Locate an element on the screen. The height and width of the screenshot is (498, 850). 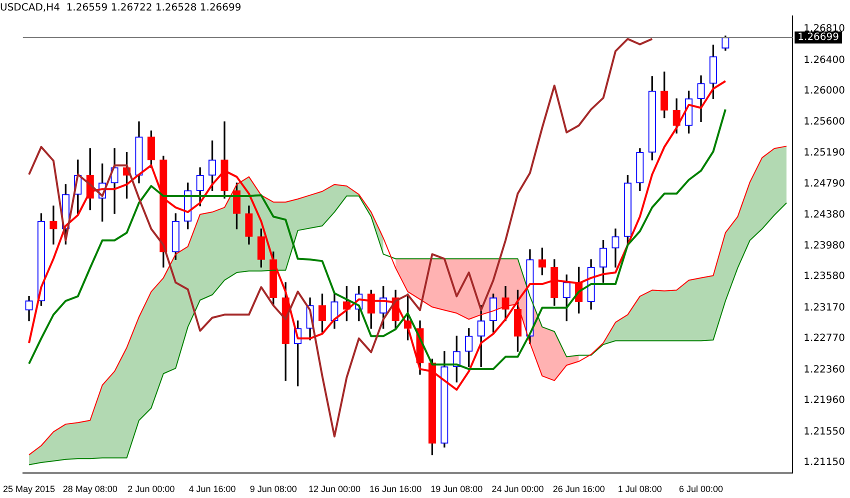
chart-title: USDCAD,H4 1.26559 1.26722 1.26528 1.26699 is located at coordinates (121, 8).